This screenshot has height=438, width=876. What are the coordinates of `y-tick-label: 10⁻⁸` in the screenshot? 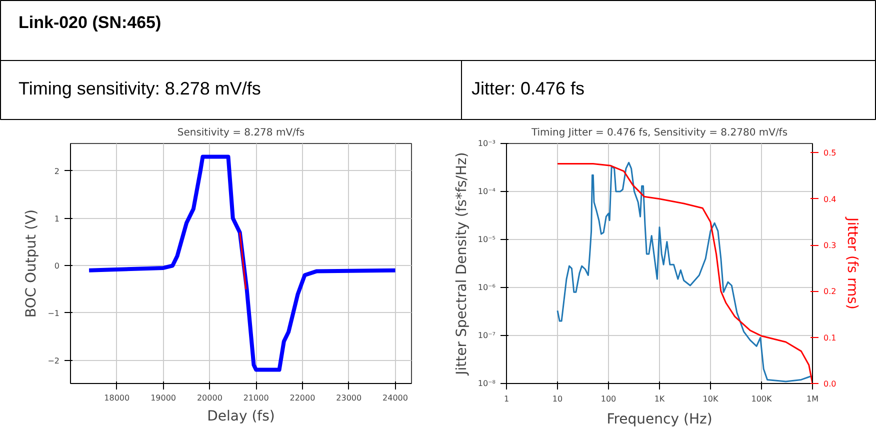 It's located at (487, 383).